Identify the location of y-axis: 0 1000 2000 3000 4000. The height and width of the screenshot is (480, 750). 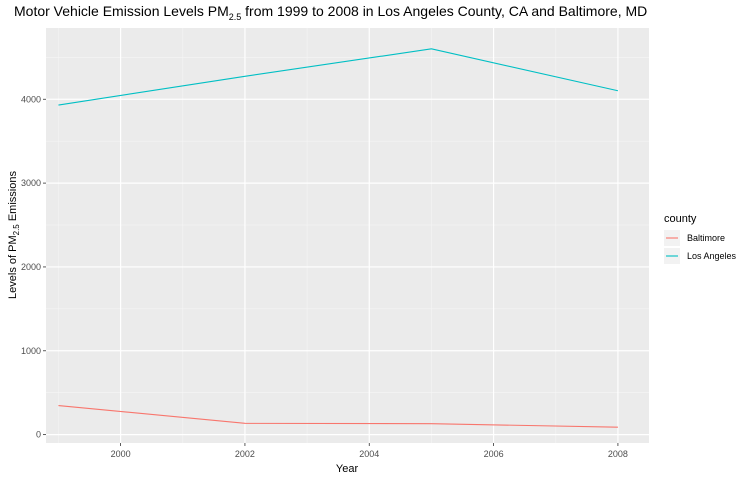
(33, 267).